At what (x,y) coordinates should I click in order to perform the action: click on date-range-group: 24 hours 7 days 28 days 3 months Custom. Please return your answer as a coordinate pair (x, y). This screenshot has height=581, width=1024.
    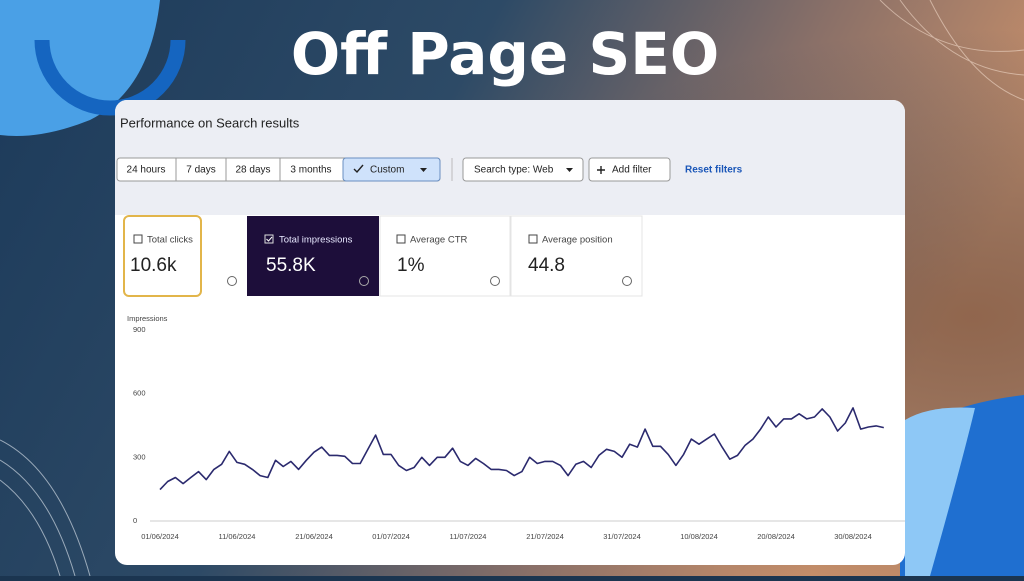
    Looking at the image, I should click on (278, 169).